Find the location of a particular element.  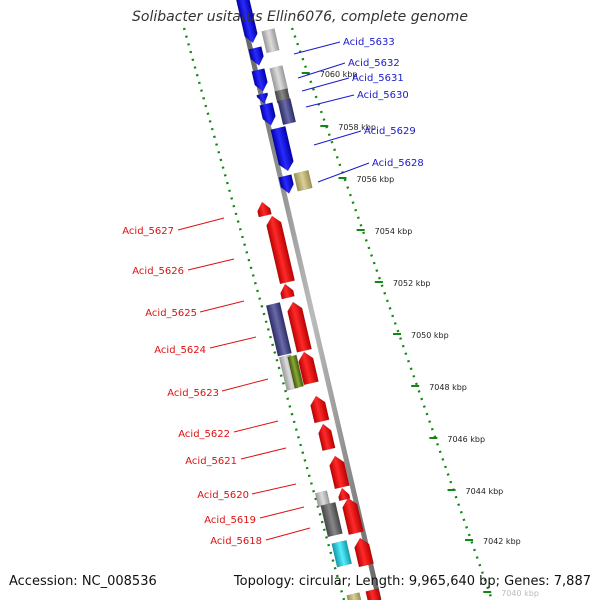

gene-acid-5620-arrow is located at coordinates (339, 472).